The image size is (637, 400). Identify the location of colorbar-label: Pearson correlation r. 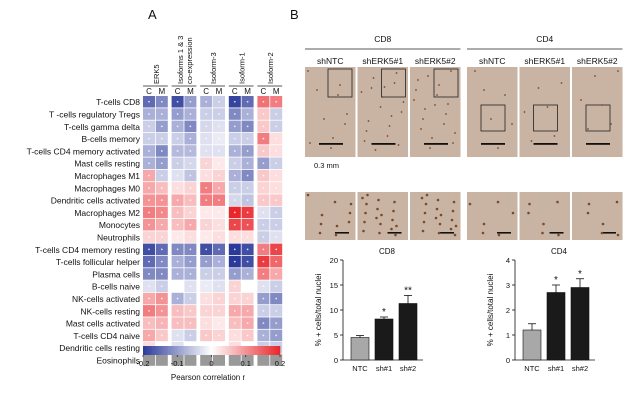
(208, 377).